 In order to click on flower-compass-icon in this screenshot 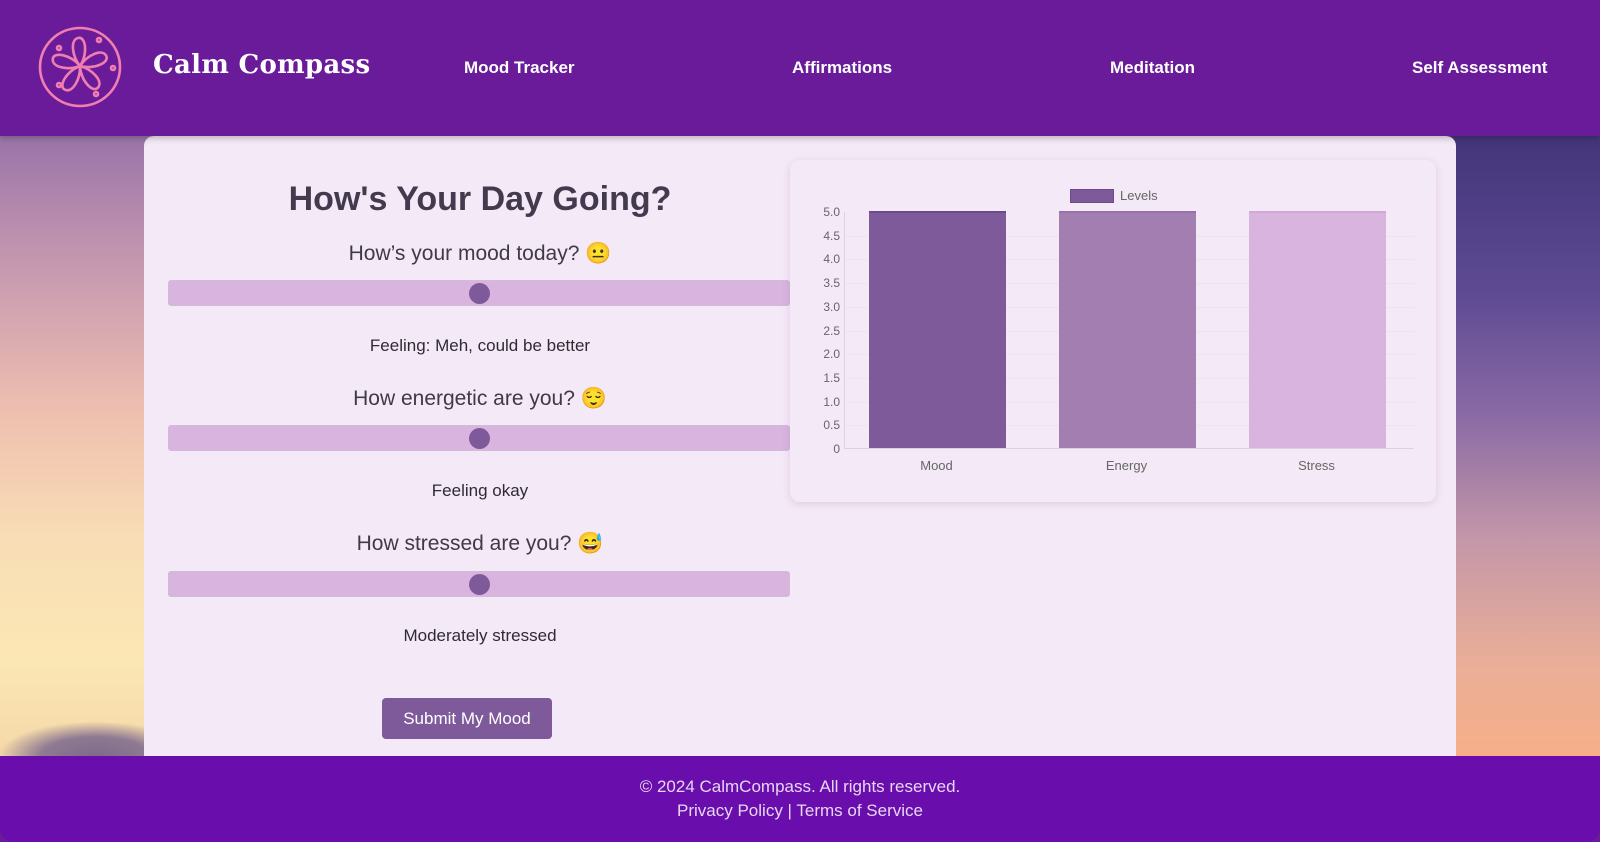, I will do `click(81, 67)`.